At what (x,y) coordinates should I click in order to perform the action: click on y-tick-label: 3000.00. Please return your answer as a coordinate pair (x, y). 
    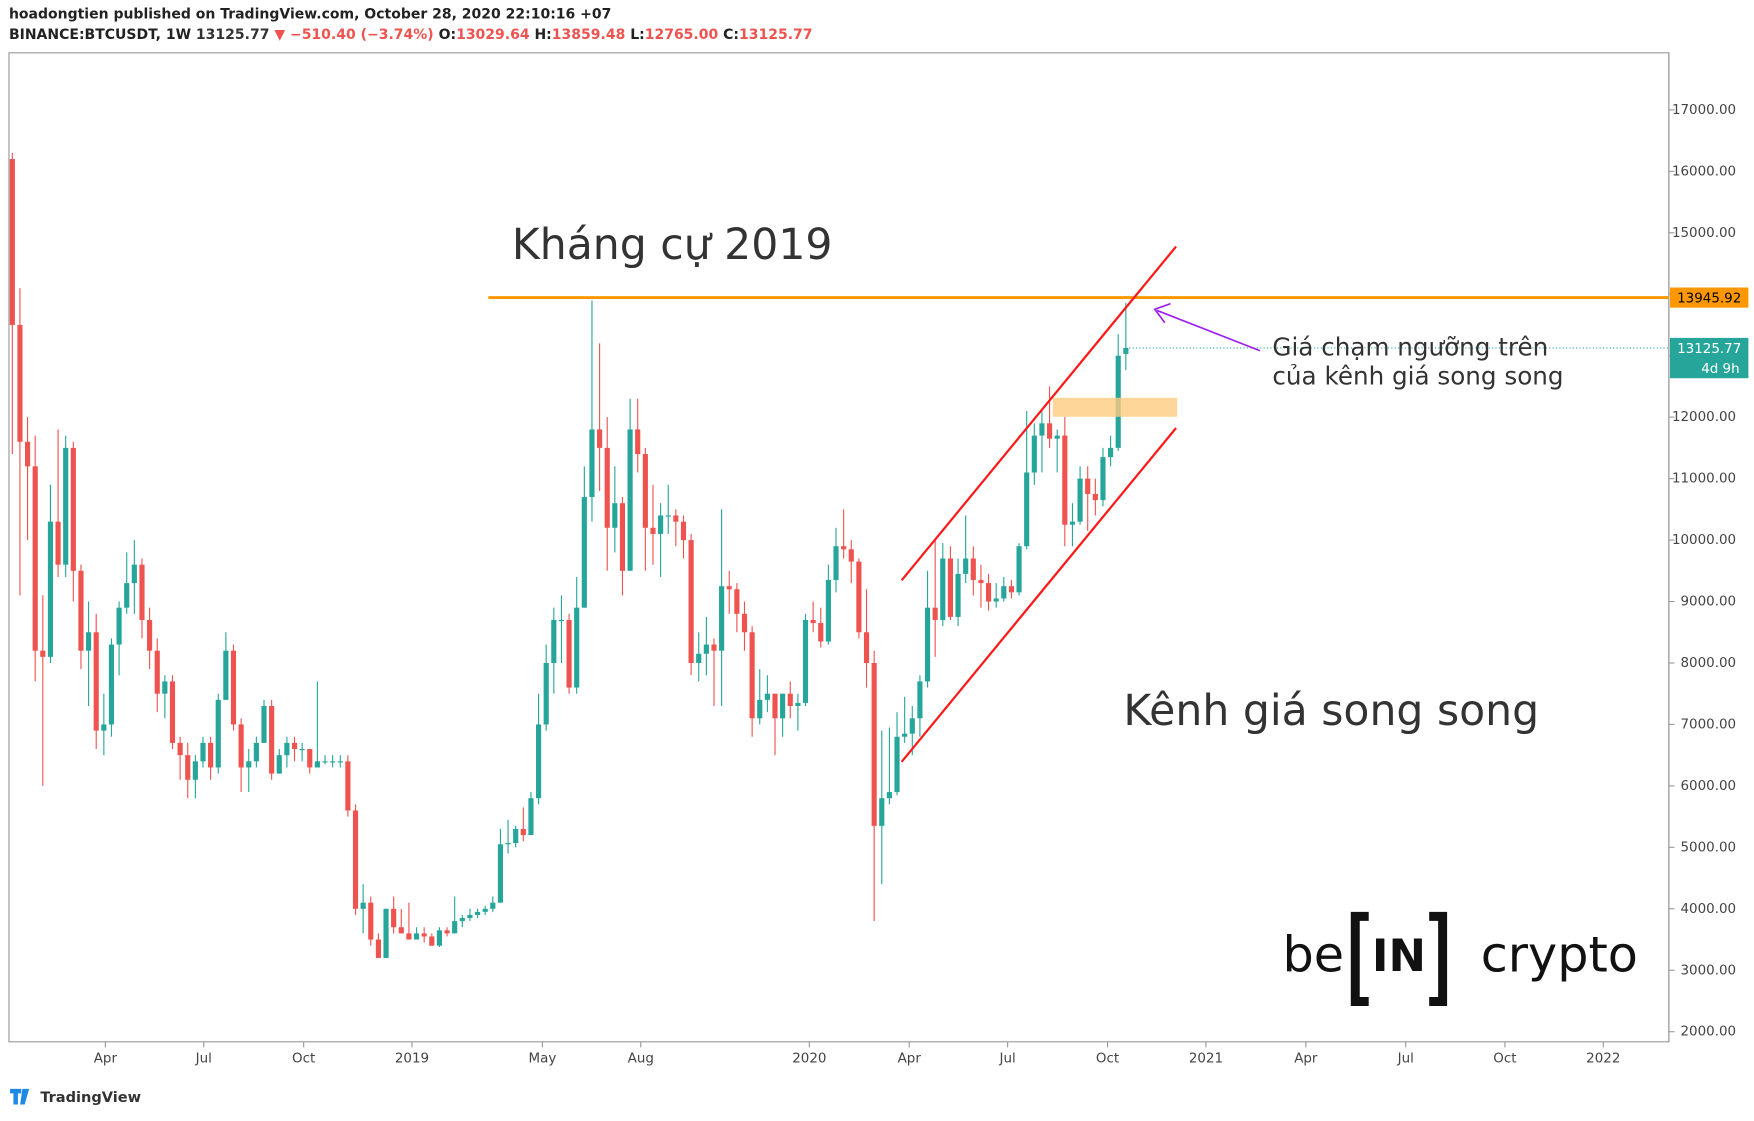
    Looking at the image, I should click on (1709, 970).